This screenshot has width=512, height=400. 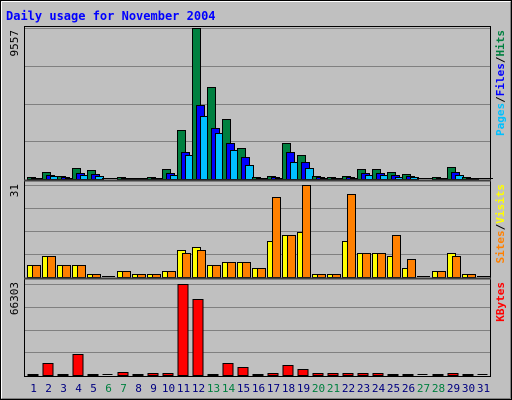 I want to click on x-label-day-23: 23, so click(x=363, y=388).